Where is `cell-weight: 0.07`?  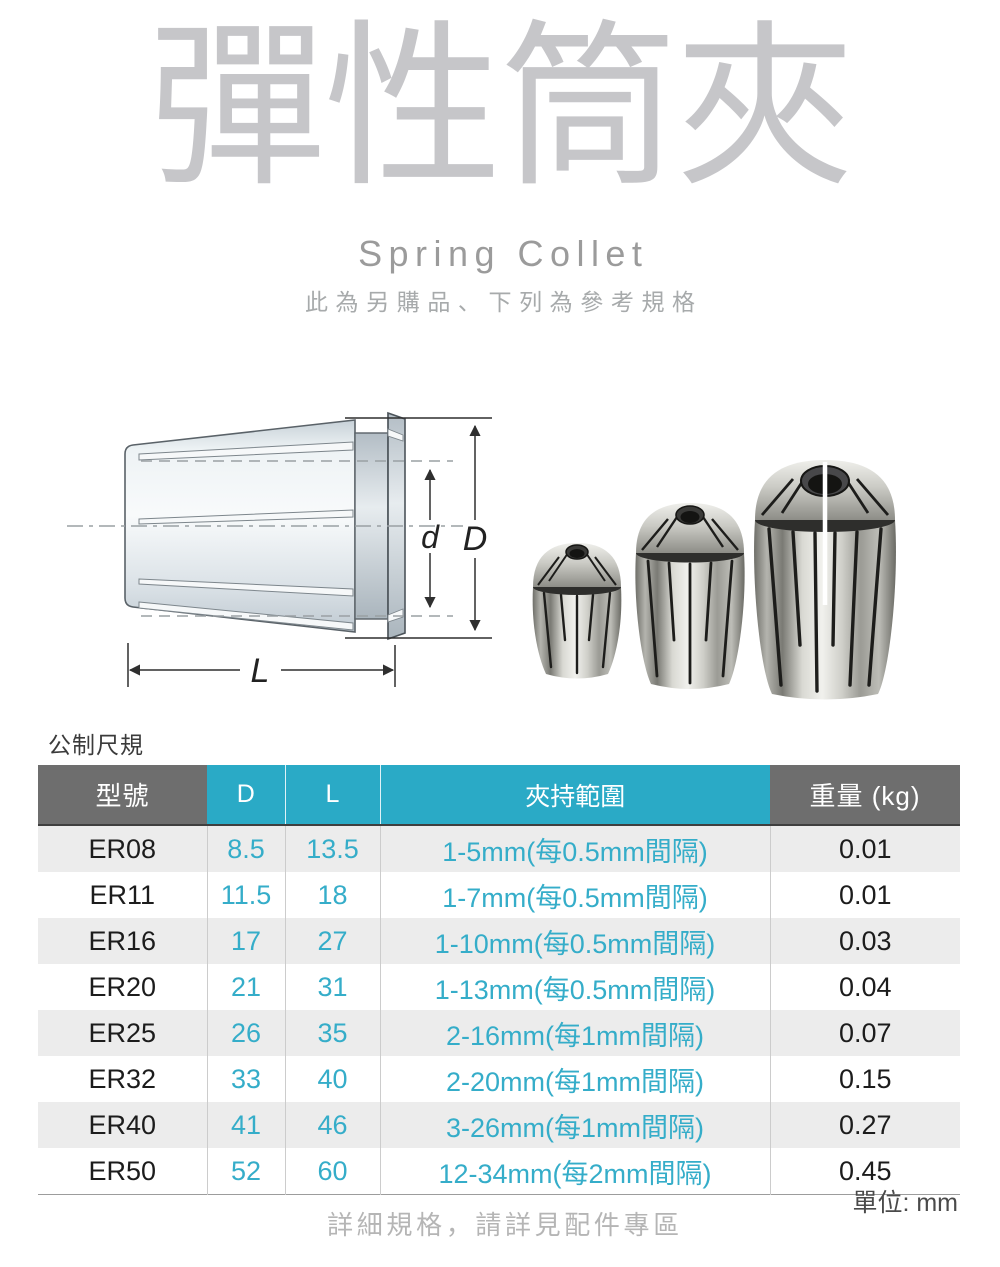
cell-weight: 0.07 is located at coordinates (864, 1033).